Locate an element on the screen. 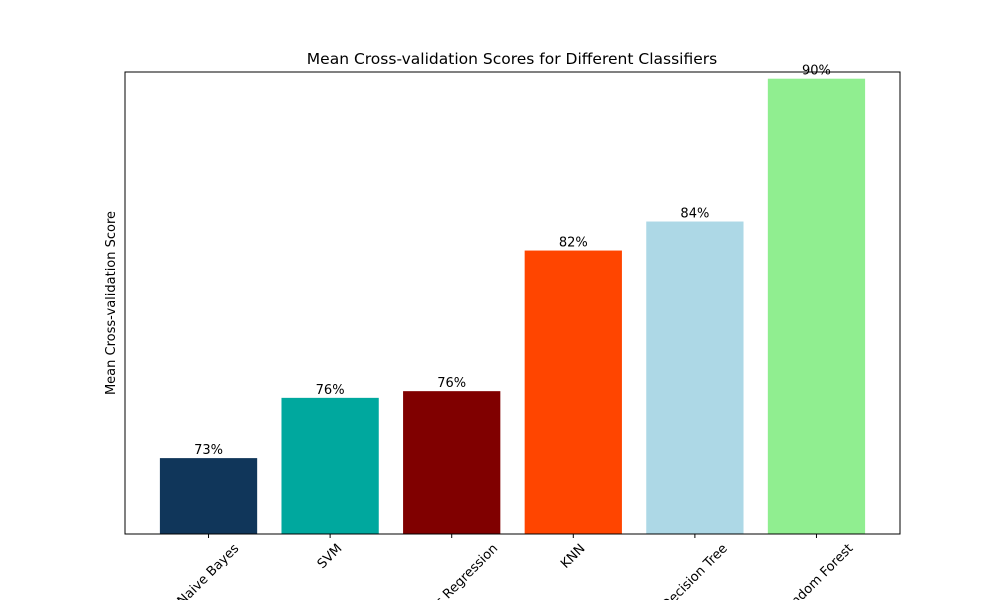  y-axis-label: Mean Cross-validation Score is located at coordinates (111, 303).